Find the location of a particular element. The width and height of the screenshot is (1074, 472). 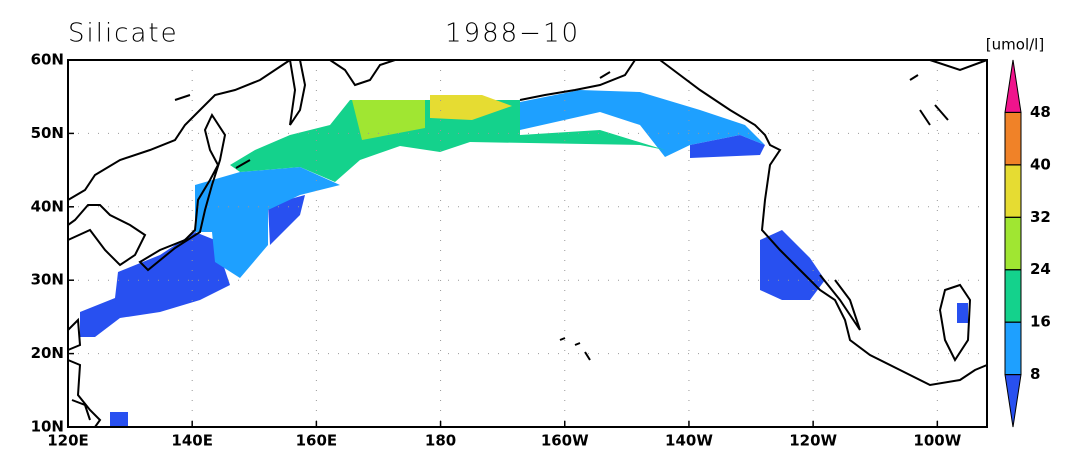

x-tick-label: 120E is located at coordinates (68, 441).